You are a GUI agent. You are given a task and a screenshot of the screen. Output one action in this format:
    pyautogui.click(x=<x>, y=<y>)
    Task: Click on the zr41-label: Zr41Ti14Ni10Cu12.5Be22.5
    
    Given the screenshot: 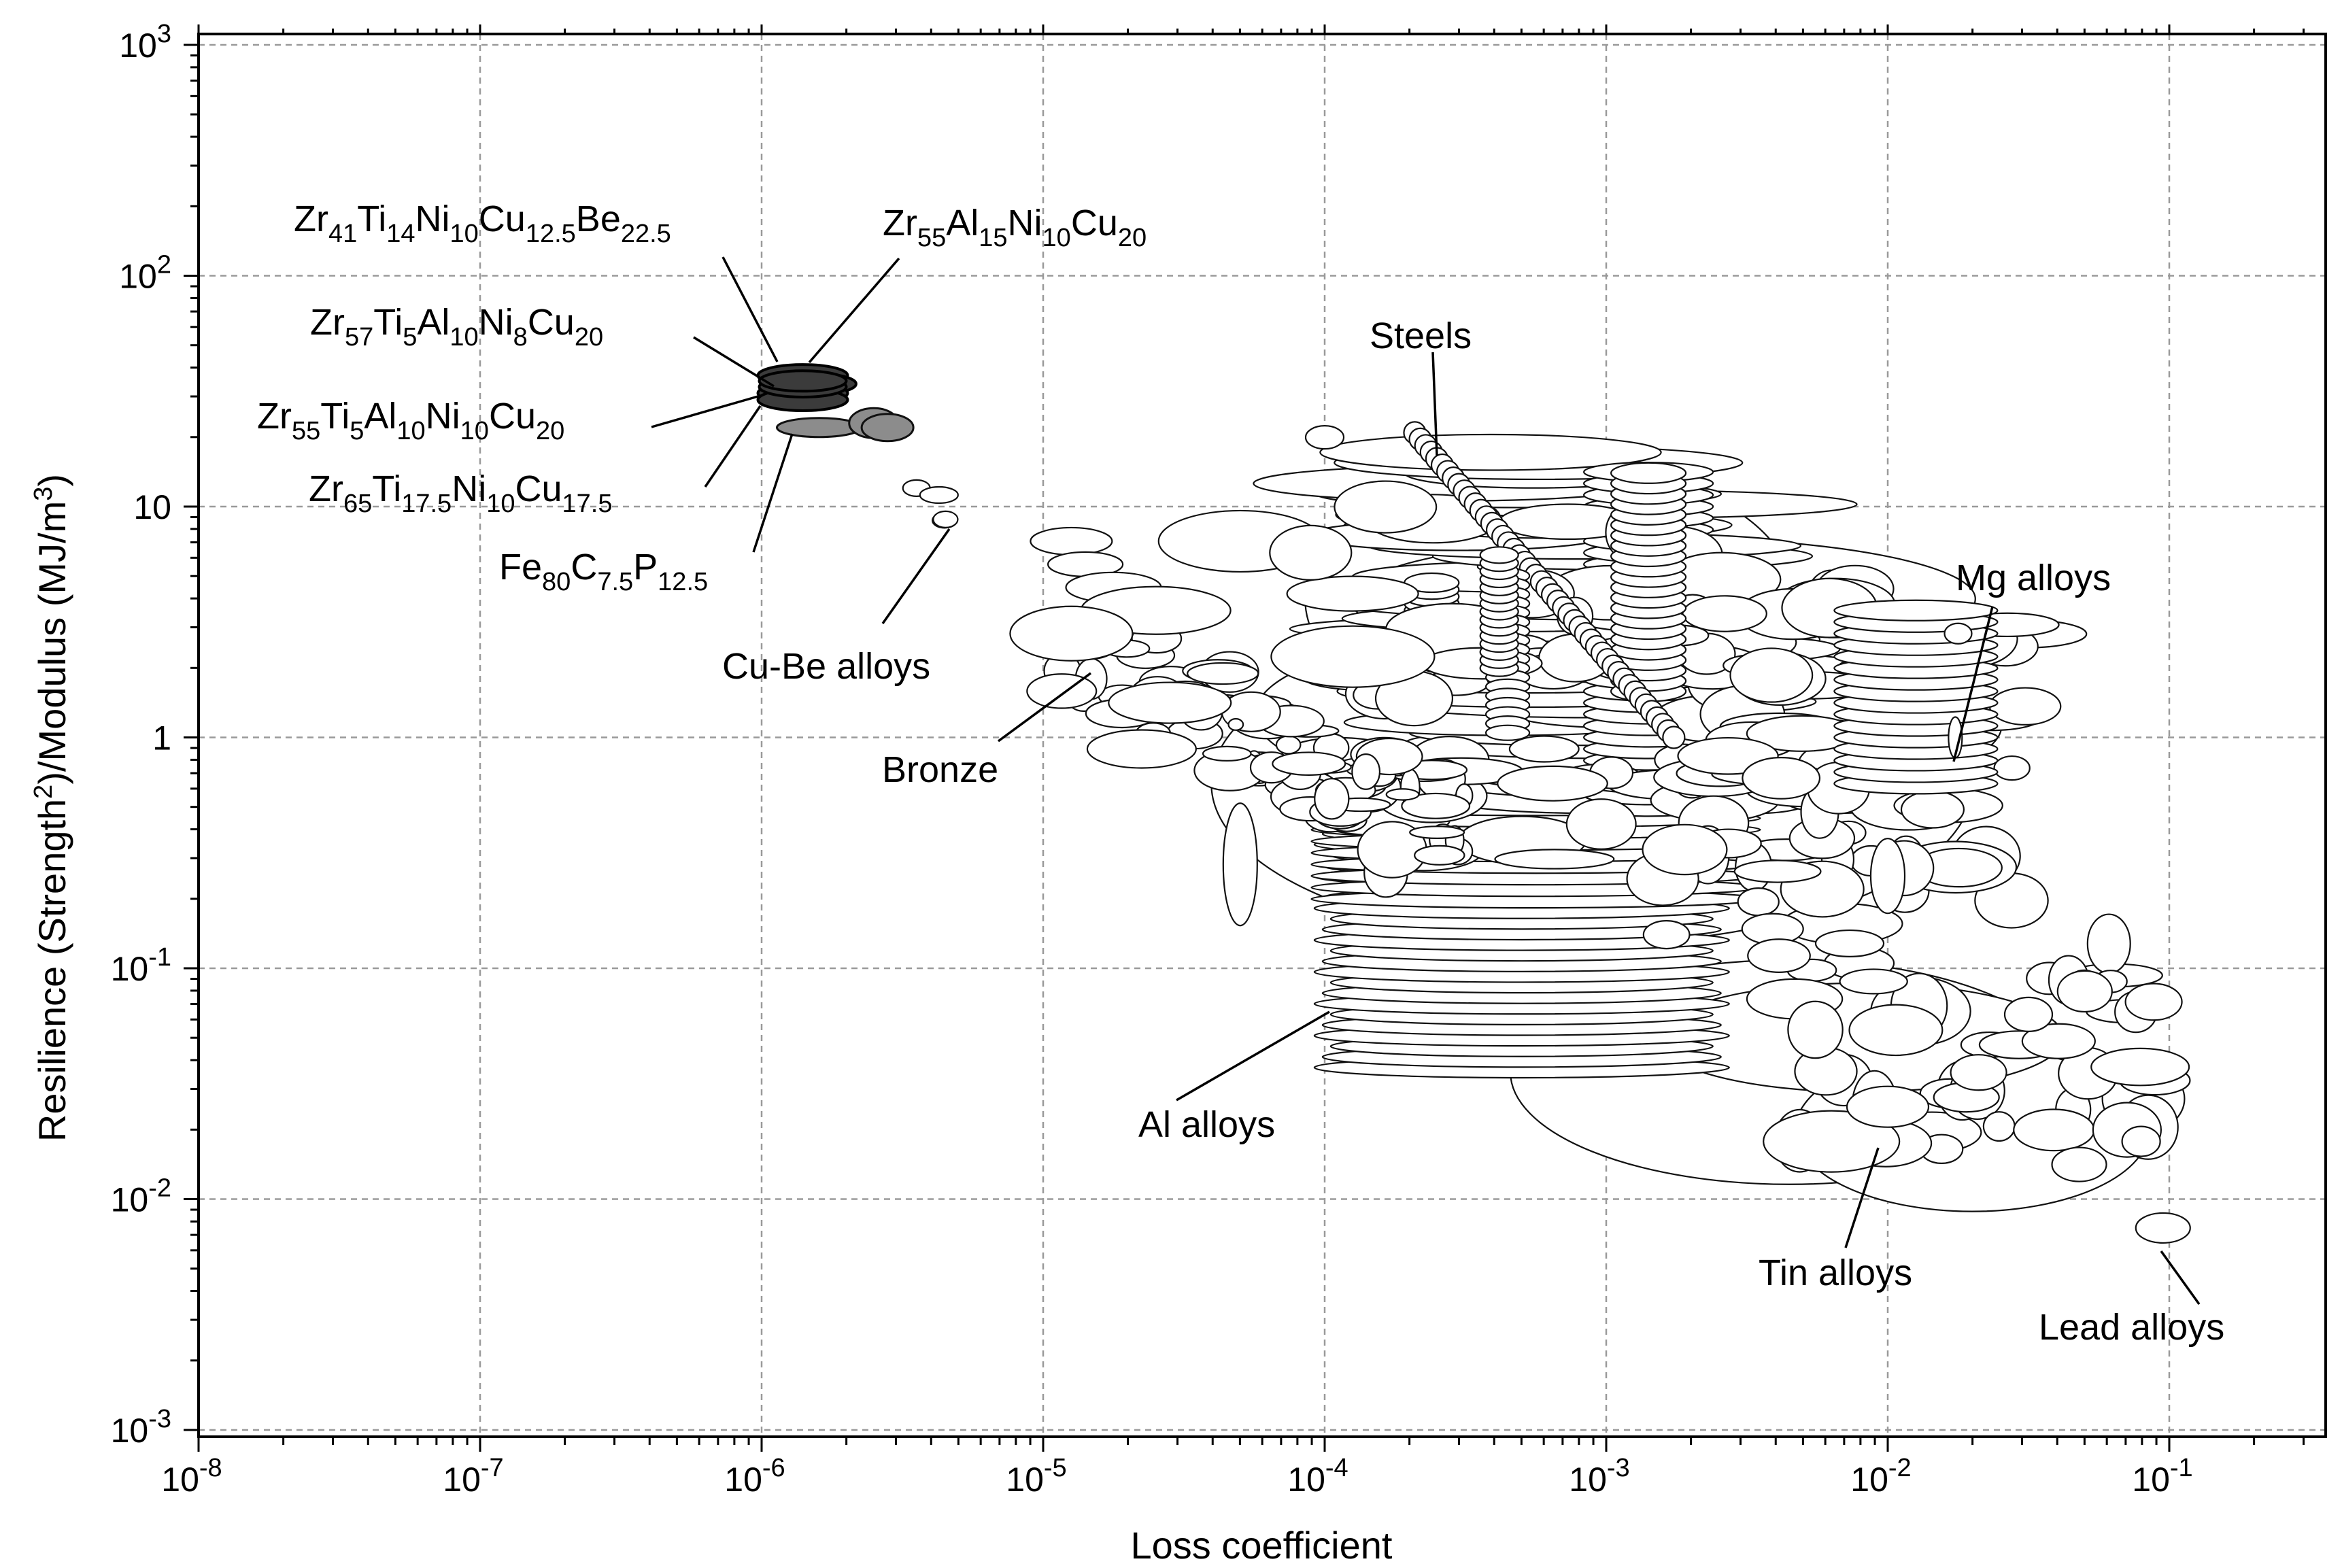 What is the action you would take?
    pyautogui.click(x=482, y=223)
    